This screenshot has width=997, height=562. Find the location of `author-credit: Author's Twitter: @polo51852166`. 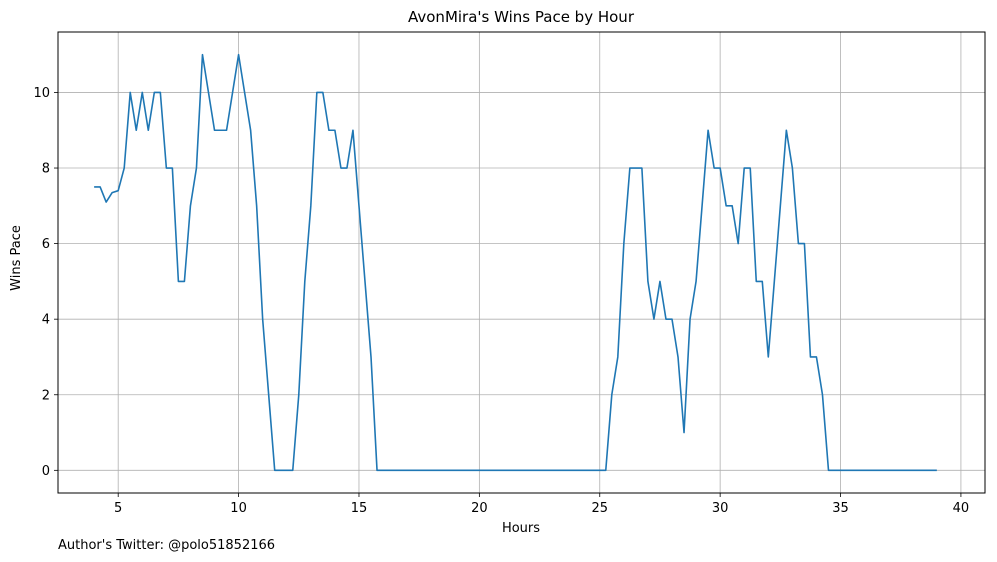

author-credit: Author's Twitter: @polo51852166 is located at coordinates (167, 545).